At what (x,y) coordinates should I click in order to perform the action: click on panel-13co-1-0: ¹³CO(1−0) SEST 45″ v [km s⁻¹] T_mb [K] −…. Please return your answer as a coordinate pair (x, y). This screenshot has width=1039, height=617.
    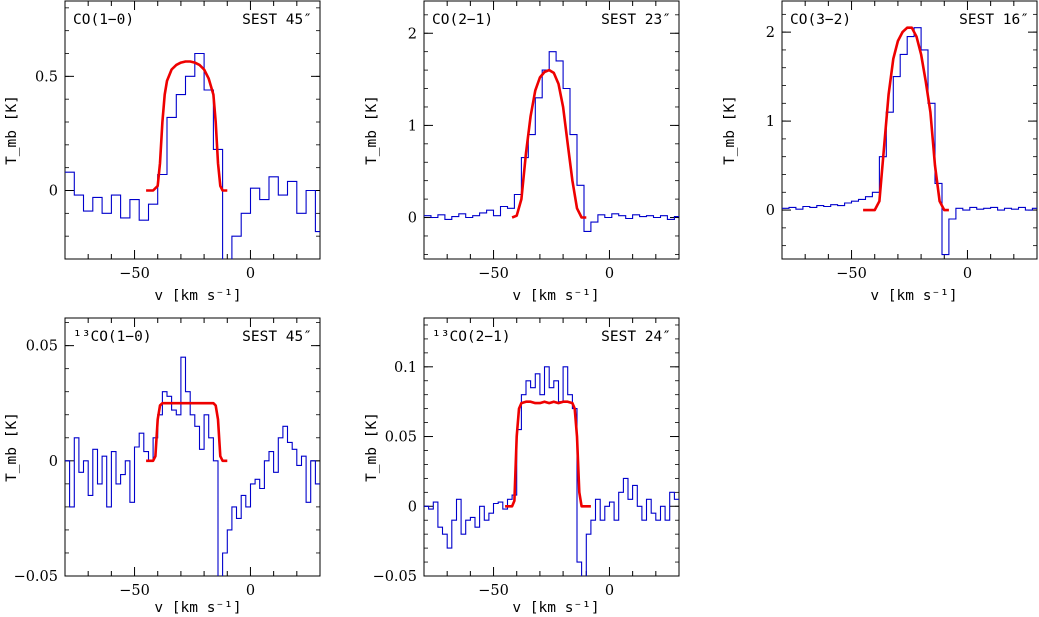
    Looking at the image, I should click on (162, 466).